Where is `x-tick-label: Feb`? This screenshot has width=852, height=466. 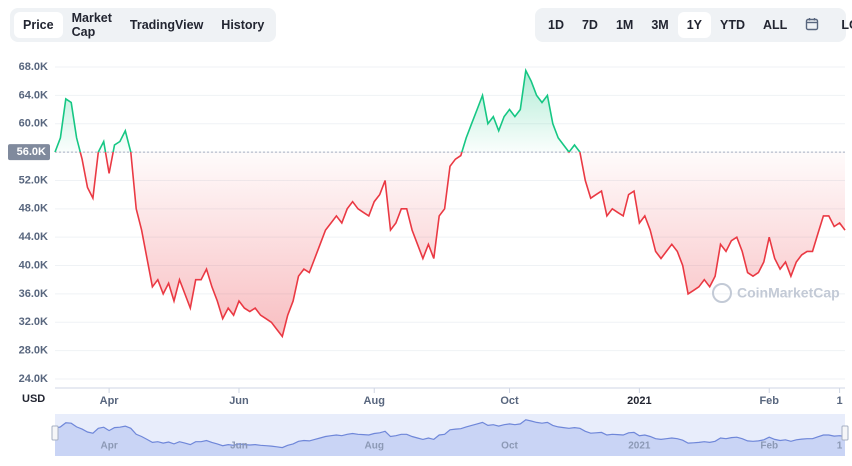
x-tick-label: Feb is located at coordinates (769, 401).